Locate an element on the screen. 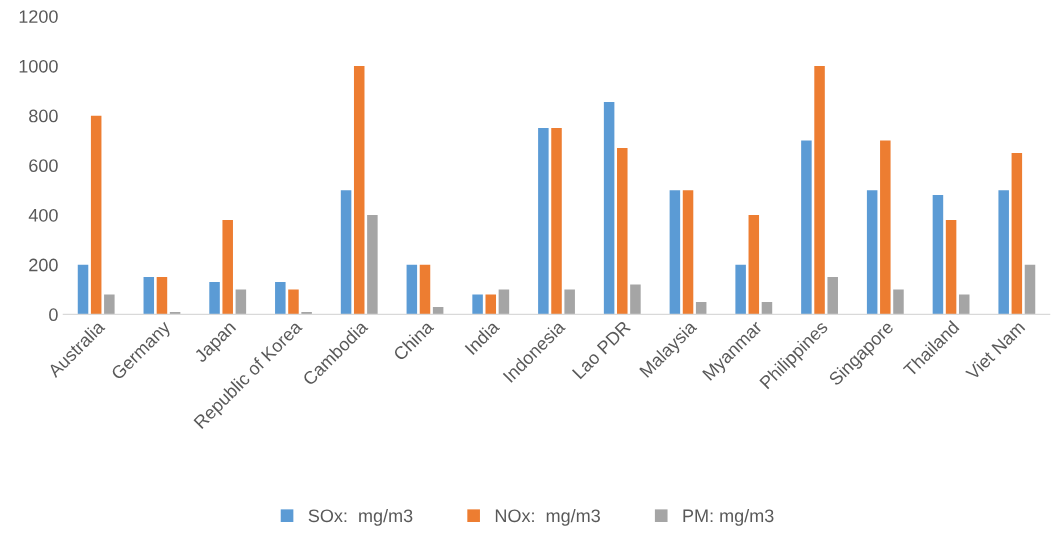 Image resolution: width=1055 pixels, height=542 pixels. legend-label: PM: mg/m3 is located at coordinates (728, 517).